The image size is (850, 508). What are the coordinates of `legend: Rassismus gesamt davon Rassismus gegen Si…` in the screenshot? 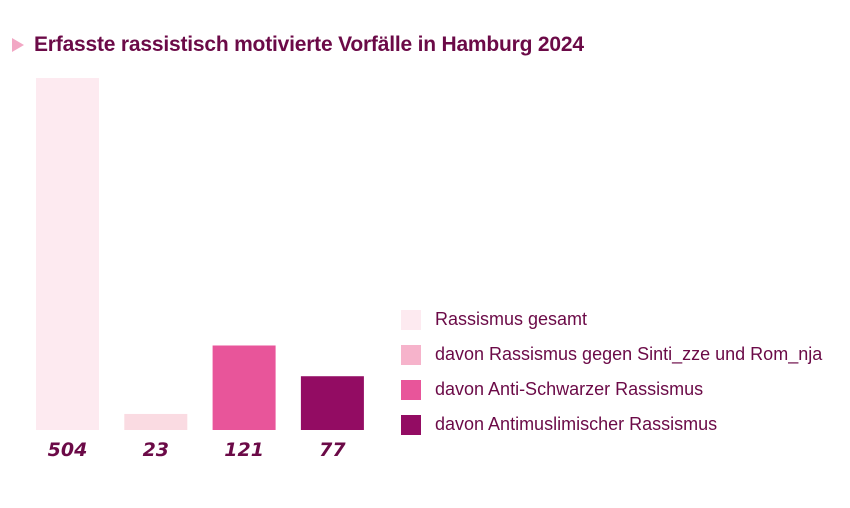 It's located at (611, 372).